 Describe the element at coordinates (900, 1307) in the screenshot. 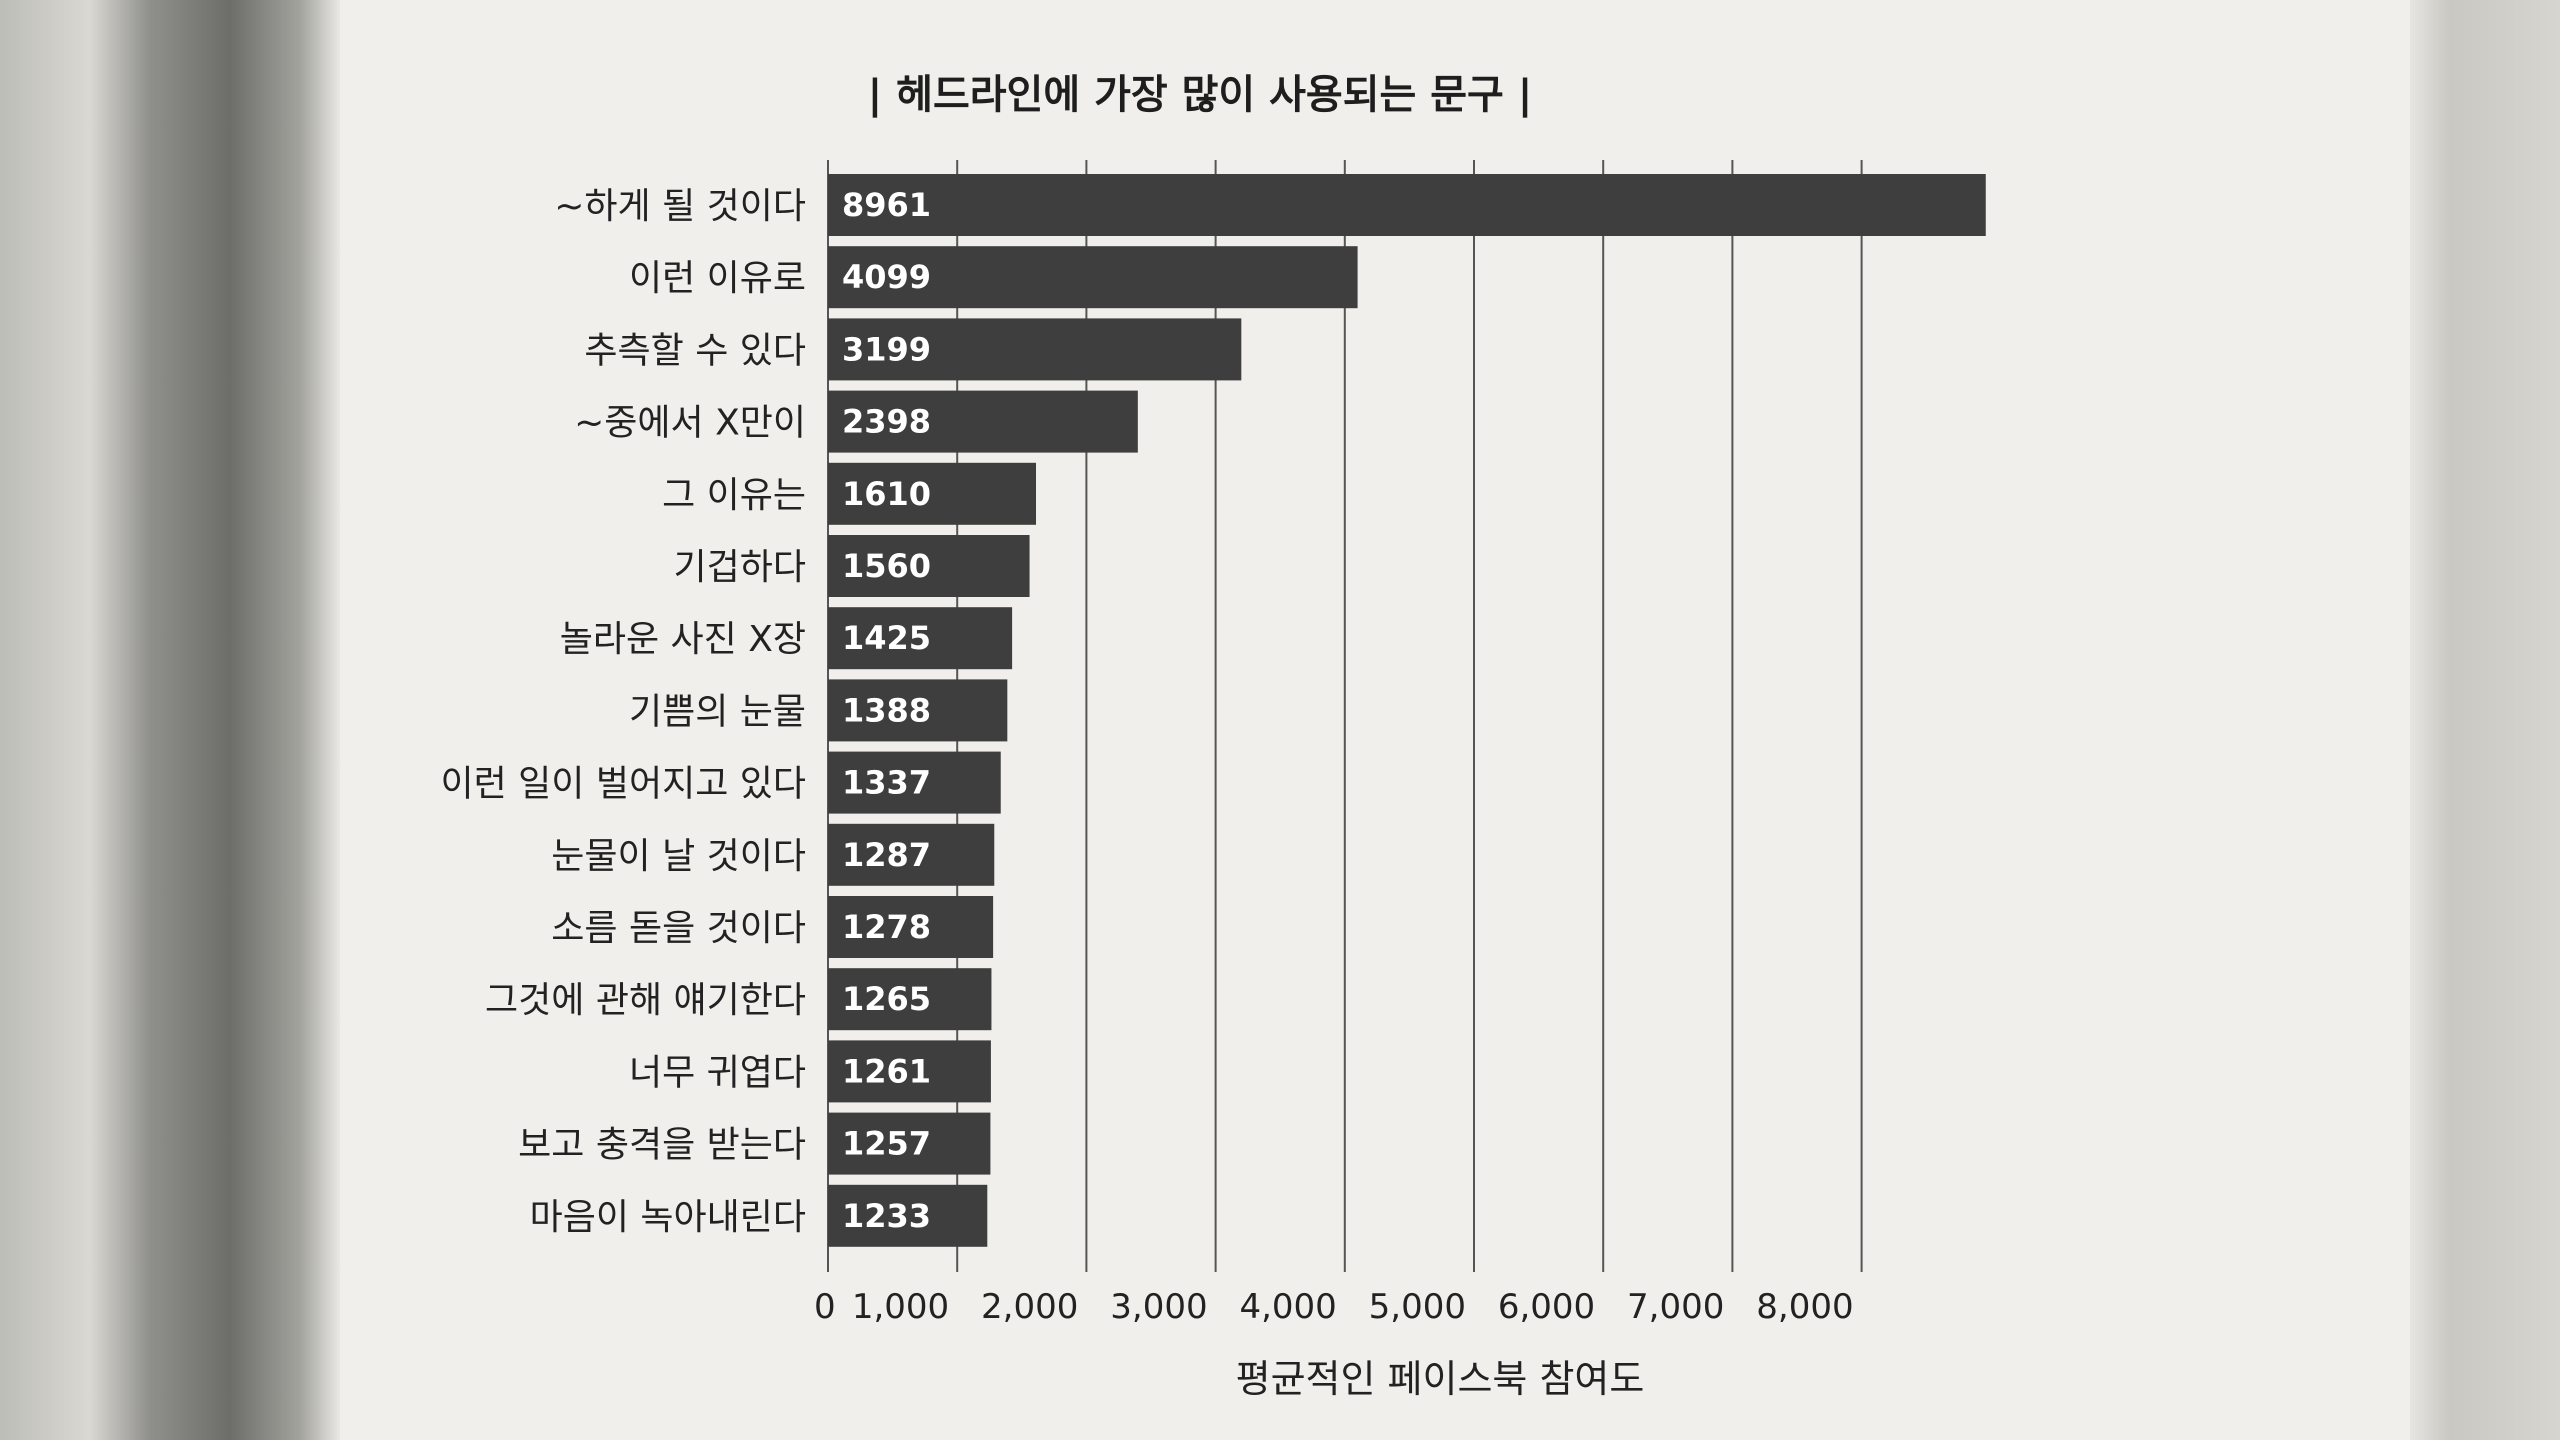

I see `x-tick-label: 1,000` at that location.